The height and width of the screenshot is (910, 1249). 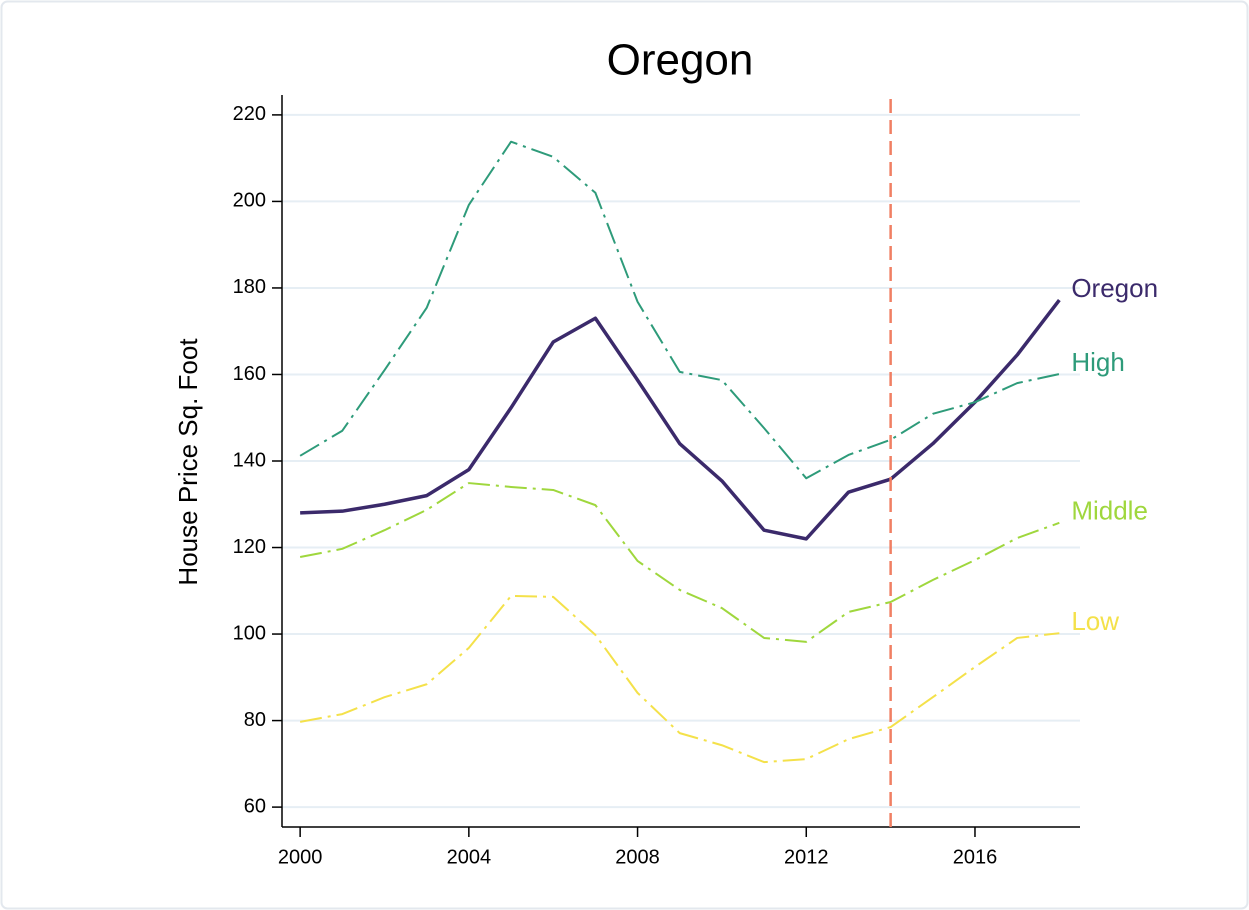 What do you see at coordinates (249, 460) in the screenshot?
I see `y-tick-label: 140` at bounding box center [249, 460].